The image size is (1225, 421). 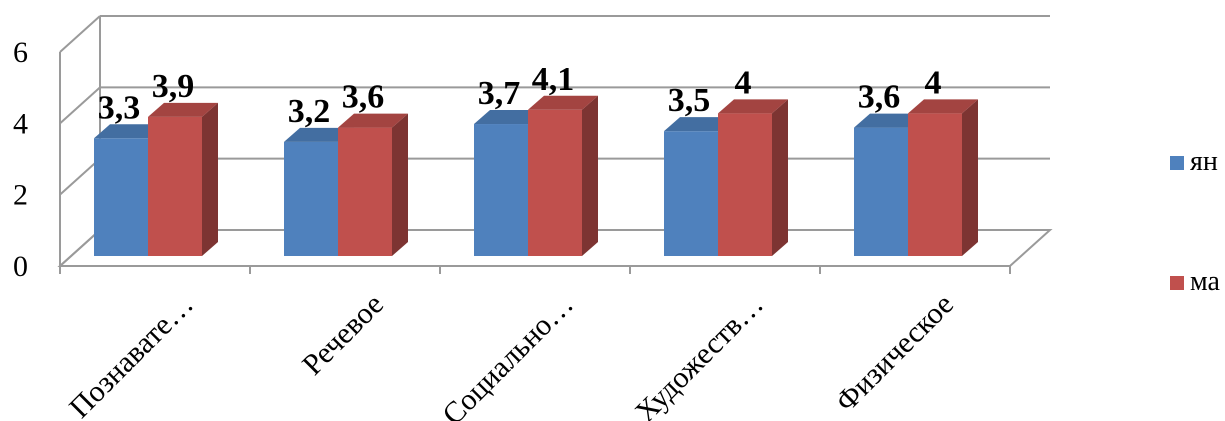 What do you see at coordinates (499, 93) in the screenshot?
I see `data-label: 3,7` at bounding box center [499, 93].